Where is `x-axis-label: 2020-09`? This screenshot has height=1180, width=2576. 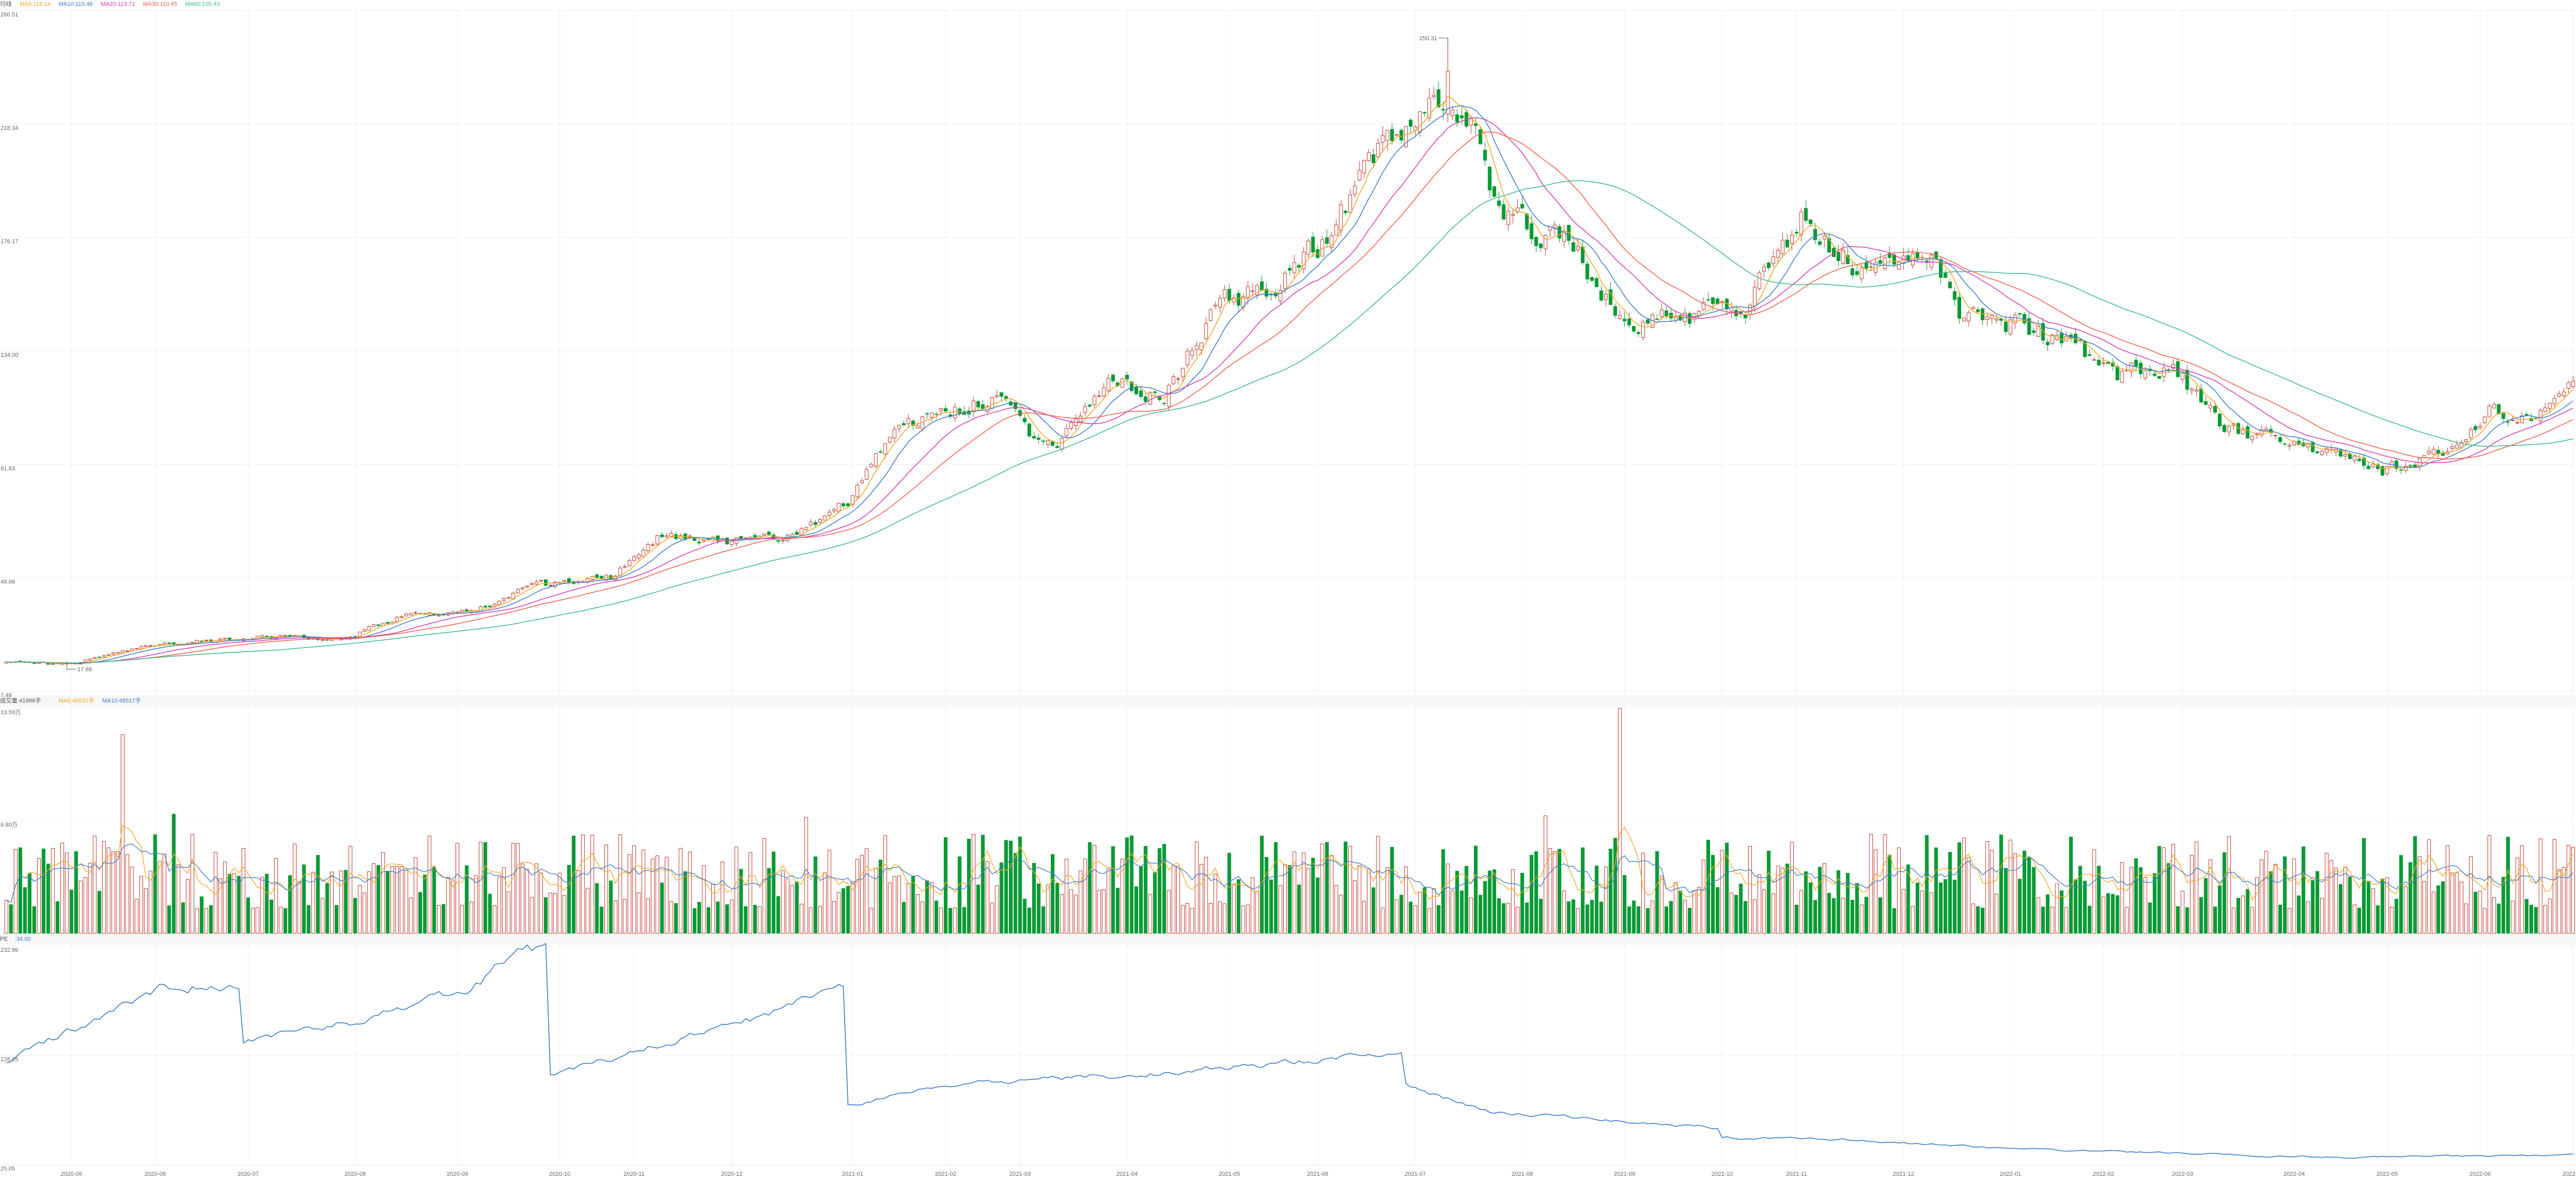 x-axis-label: 2020-09 is located at coordinates (457, 1174).